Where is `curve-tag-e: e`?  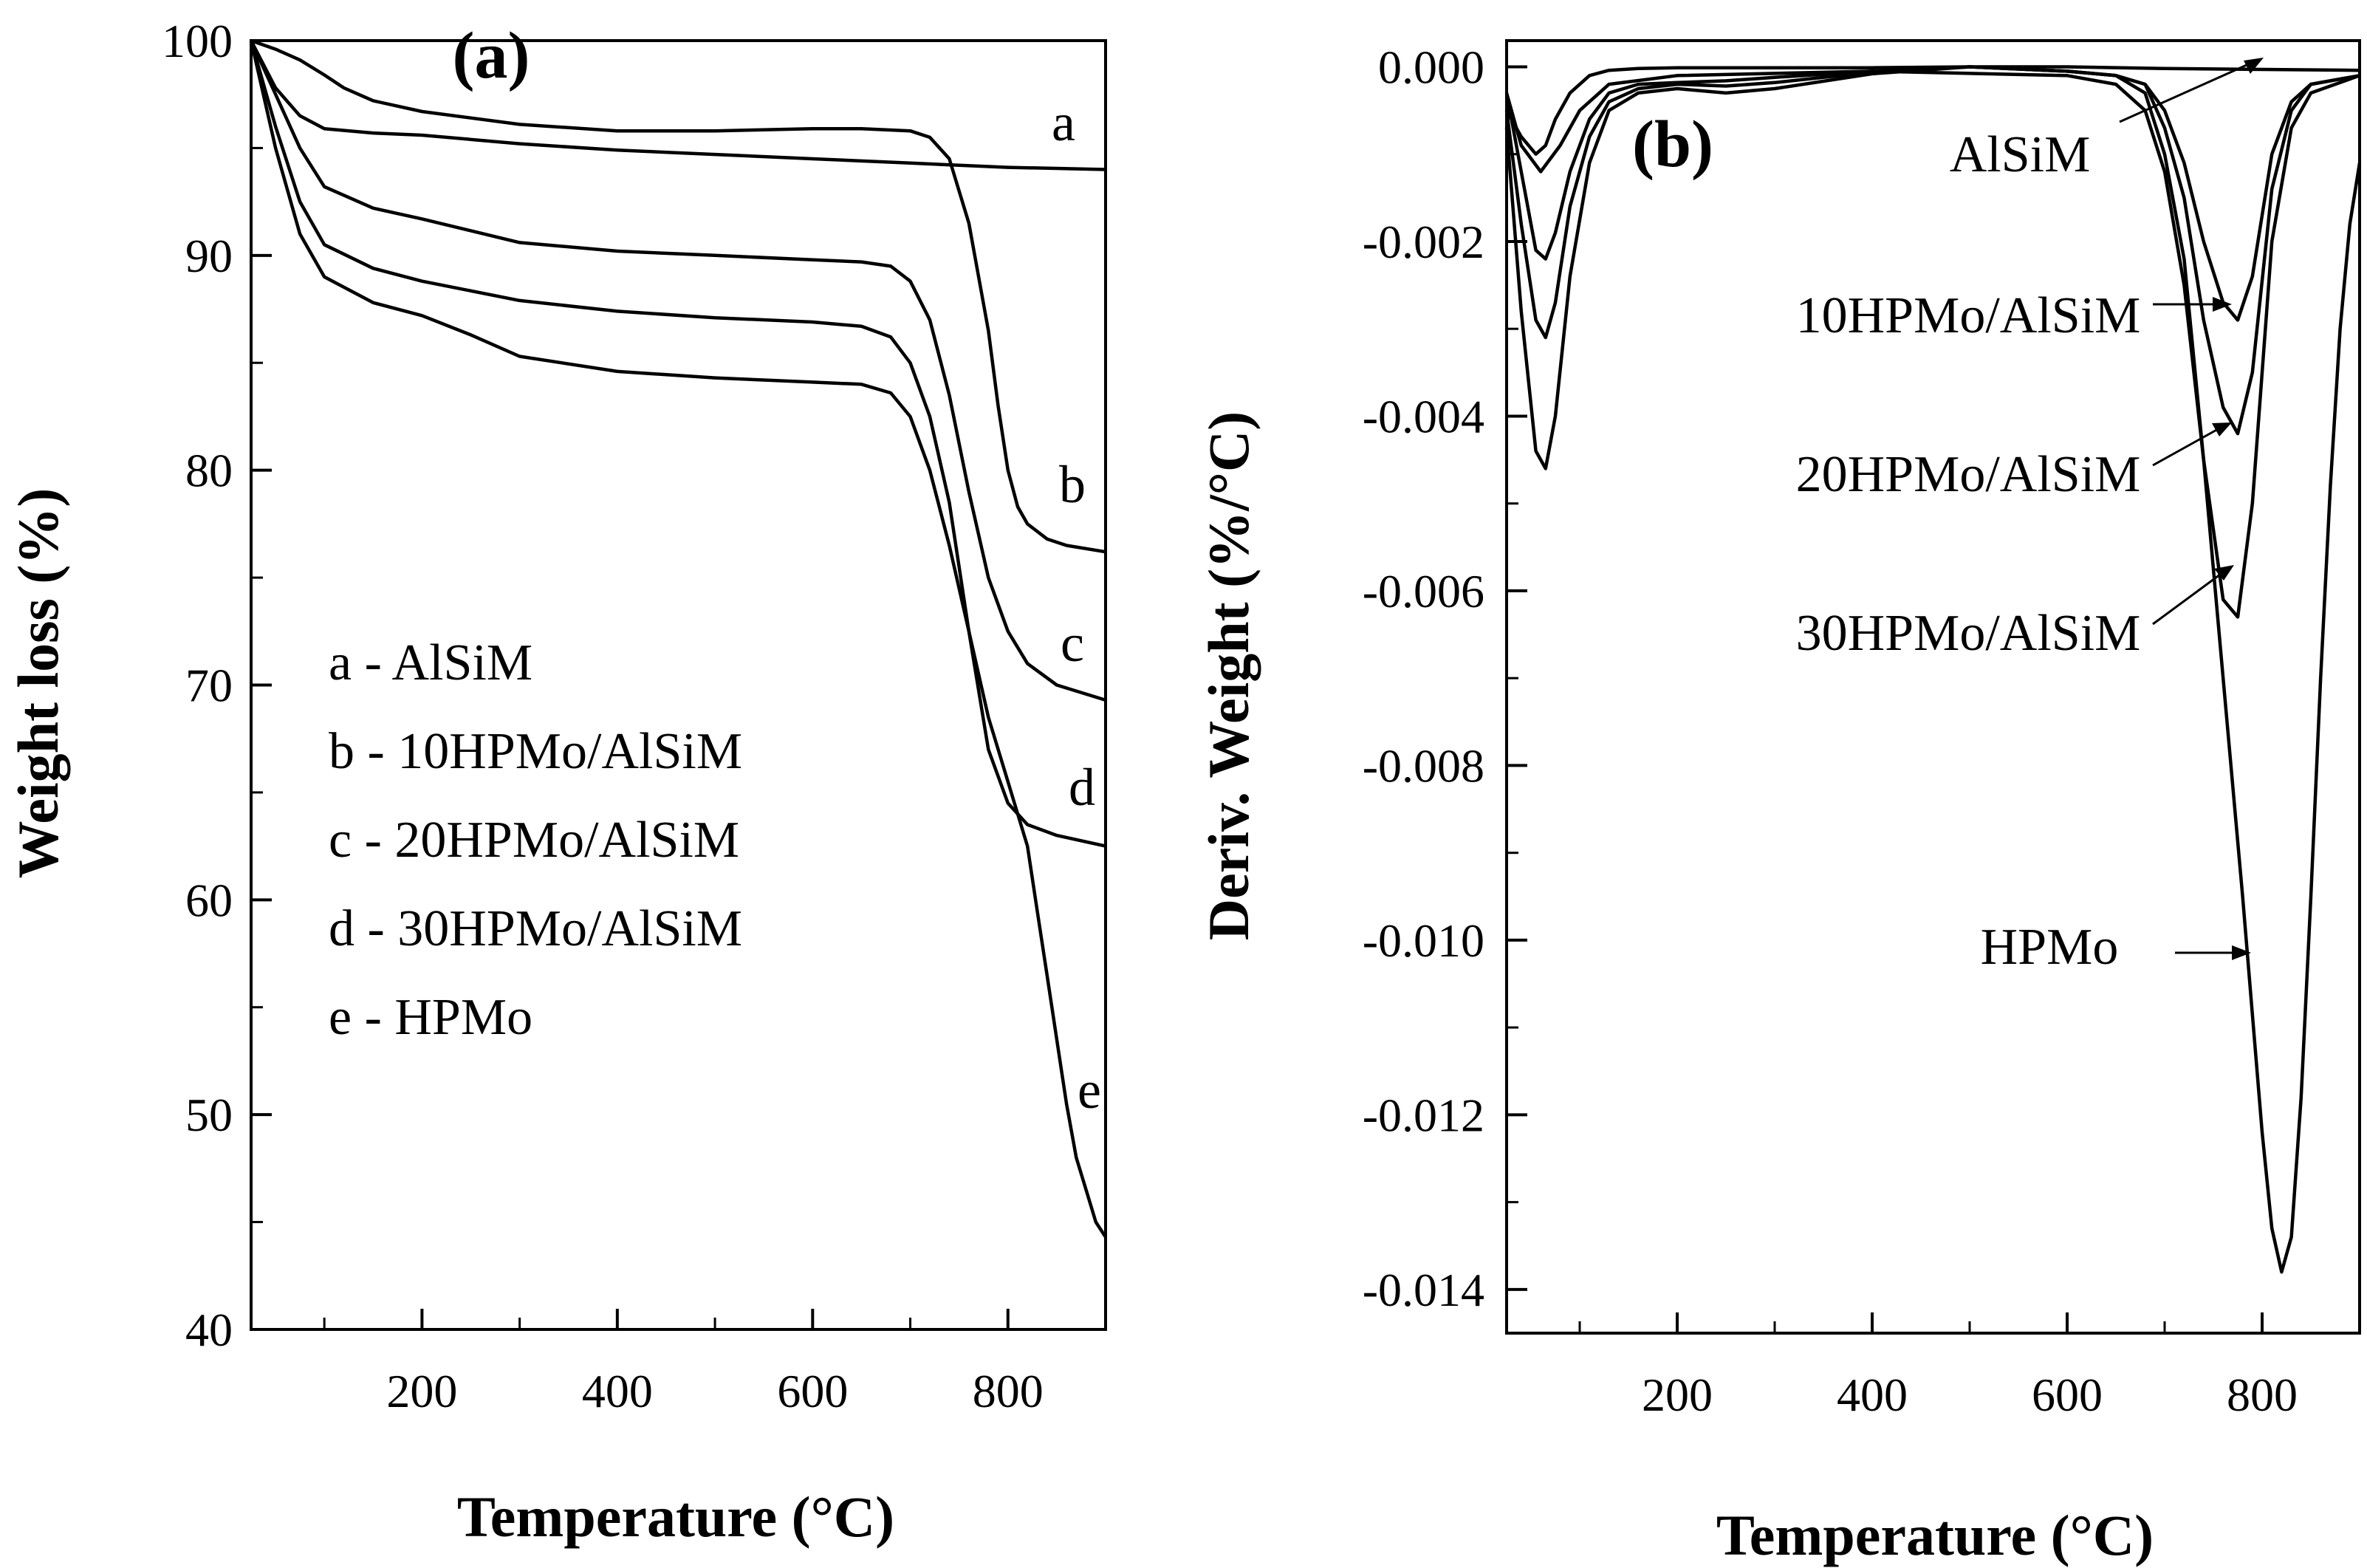 curve-tag-e: e is located at coordinates (1089, 1090).